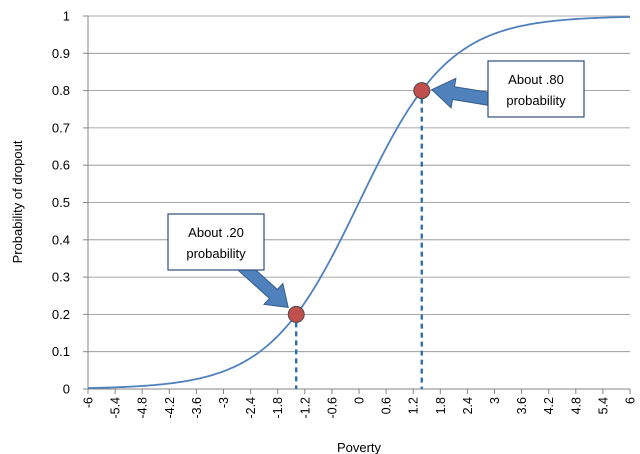 The width and height of the screenshot is (640, 454). I want to click on annotation-high-line2: probability, so click(536, 100).